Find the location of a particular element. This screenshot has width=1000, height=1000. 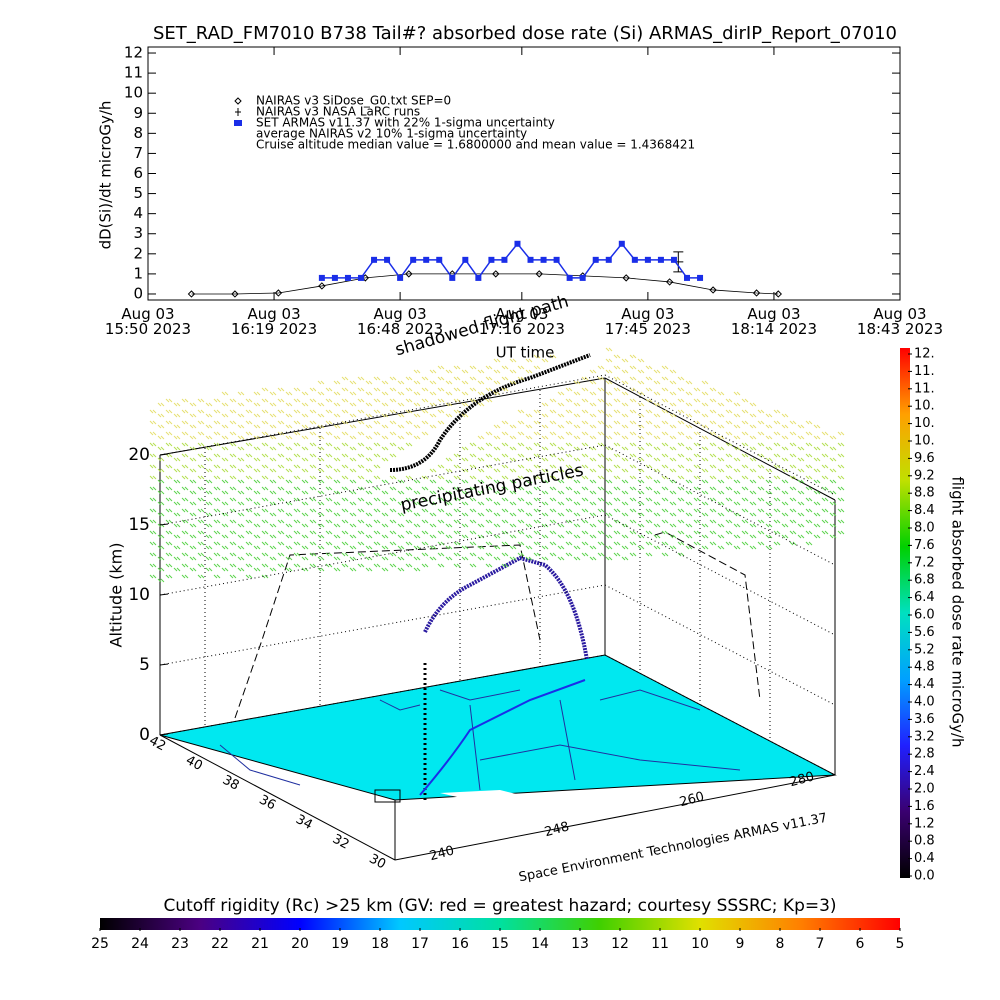

colorbar-tick-label: 4.8 is located at coordinates (924, 667).